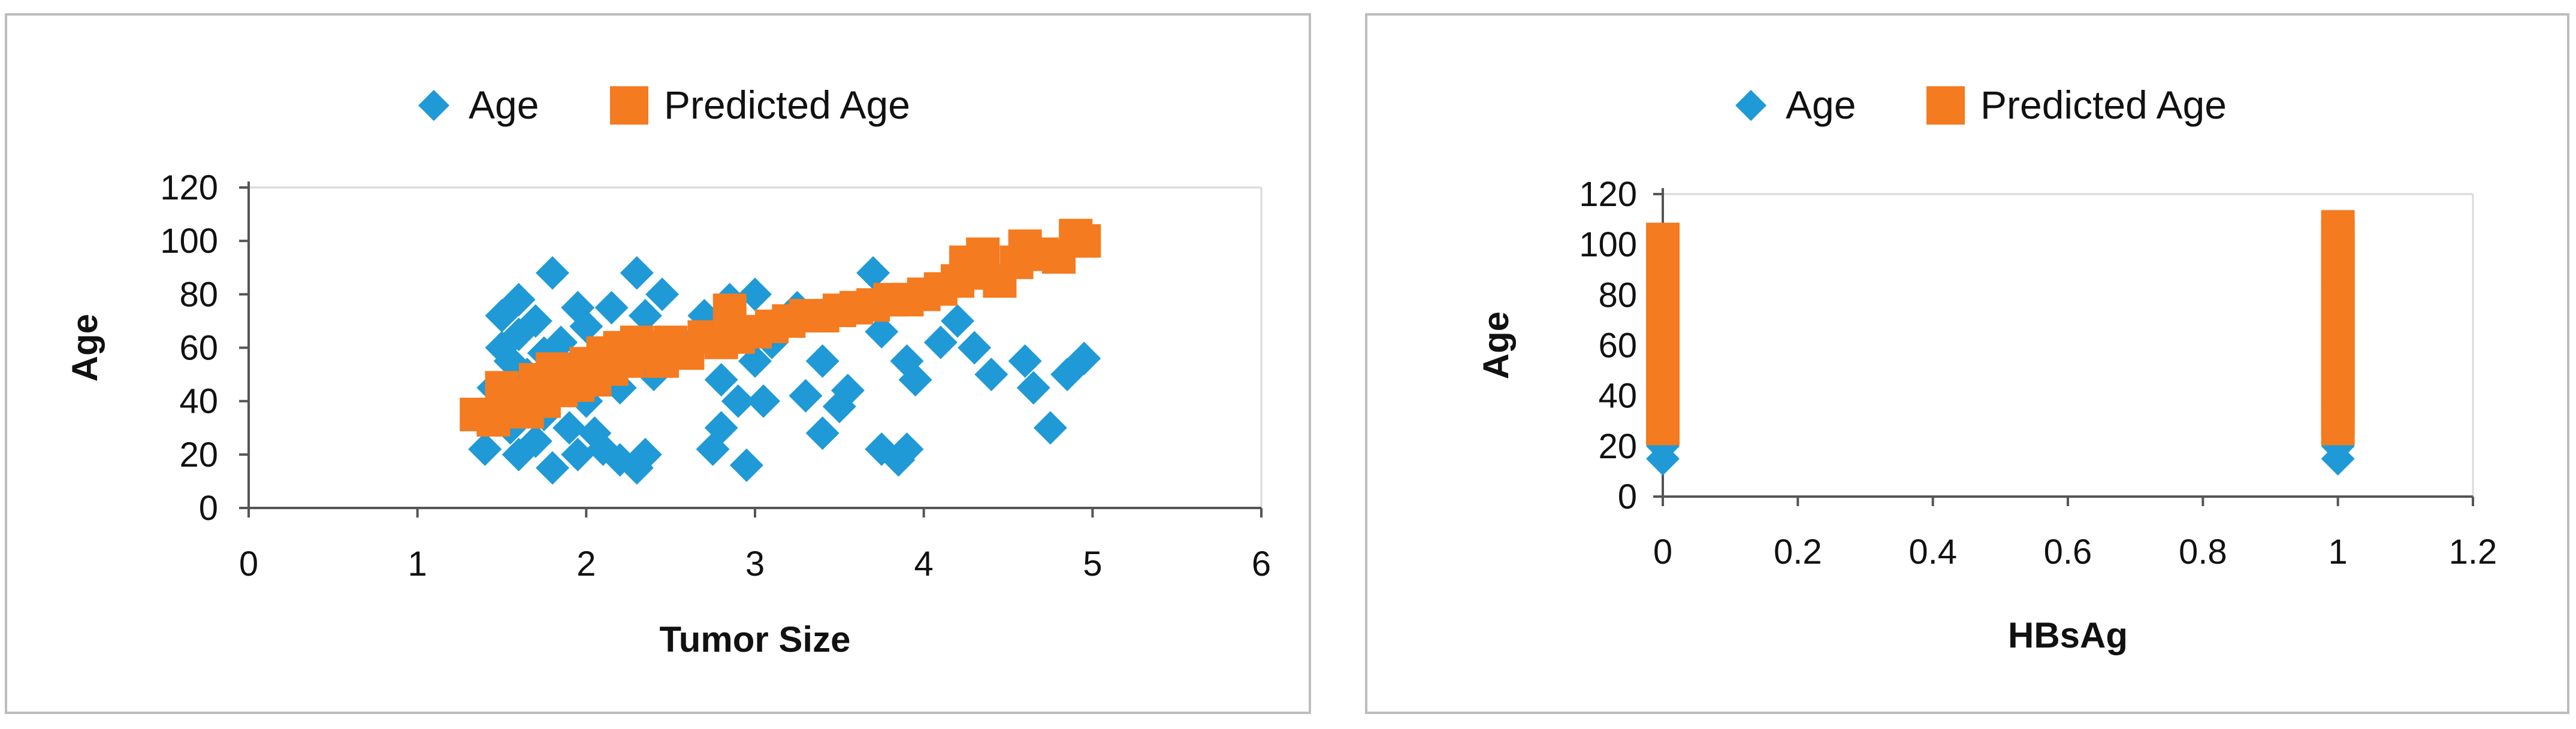 The image size is (2576, 729). Describe the element at coordinates (1933, 552) in the screenshot. I see `x-tick-label: 0.4` at that location.